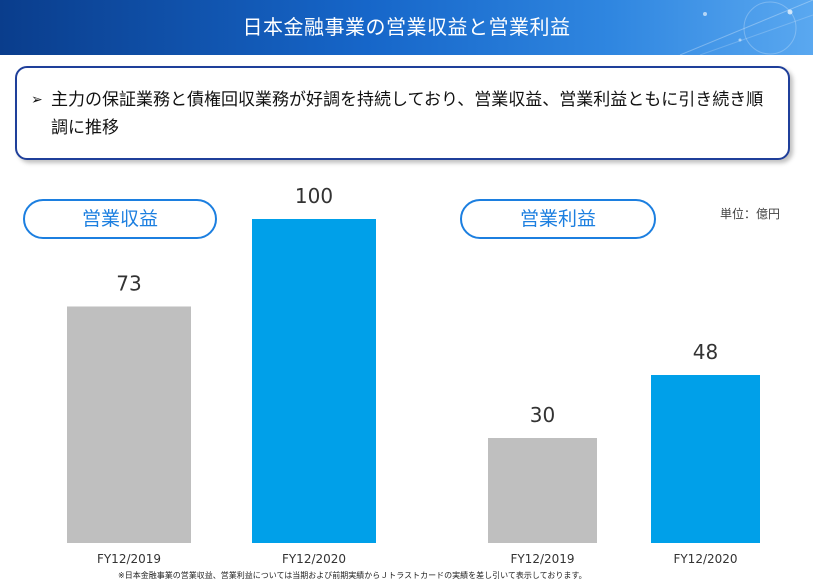  What do you see at coordinates (129, 559) in the screenshot?
I see `revenue-category-label-1: FY12/2019` at bounding box center [129, 559].